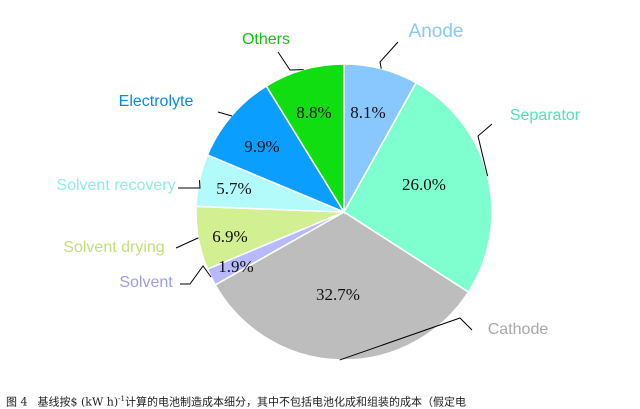 This screenshot has height=409, width=640. What do you see at coordinates (424, 184) in the screenshot?
I see `percent-label-separator: 26.0%` at bounding box center [424, 184].